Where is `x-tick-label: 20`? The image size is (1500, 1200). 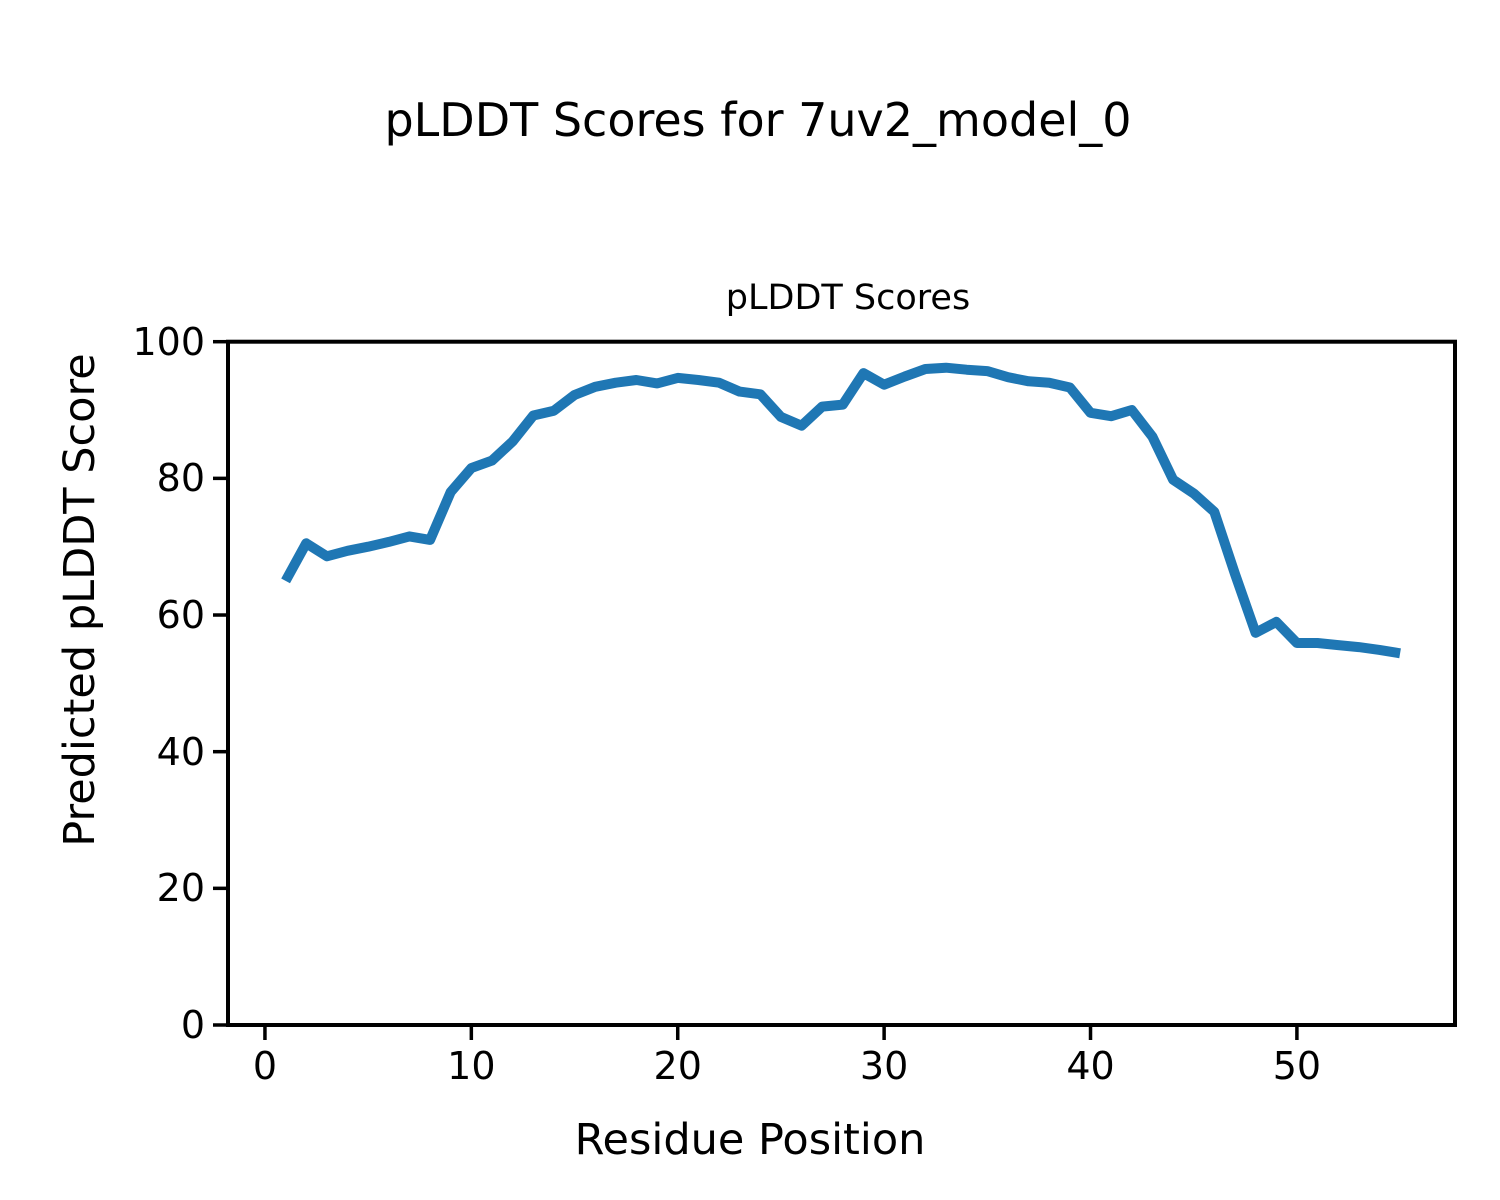 x-tick-label: 20 is located at coordinates (677, 1066).